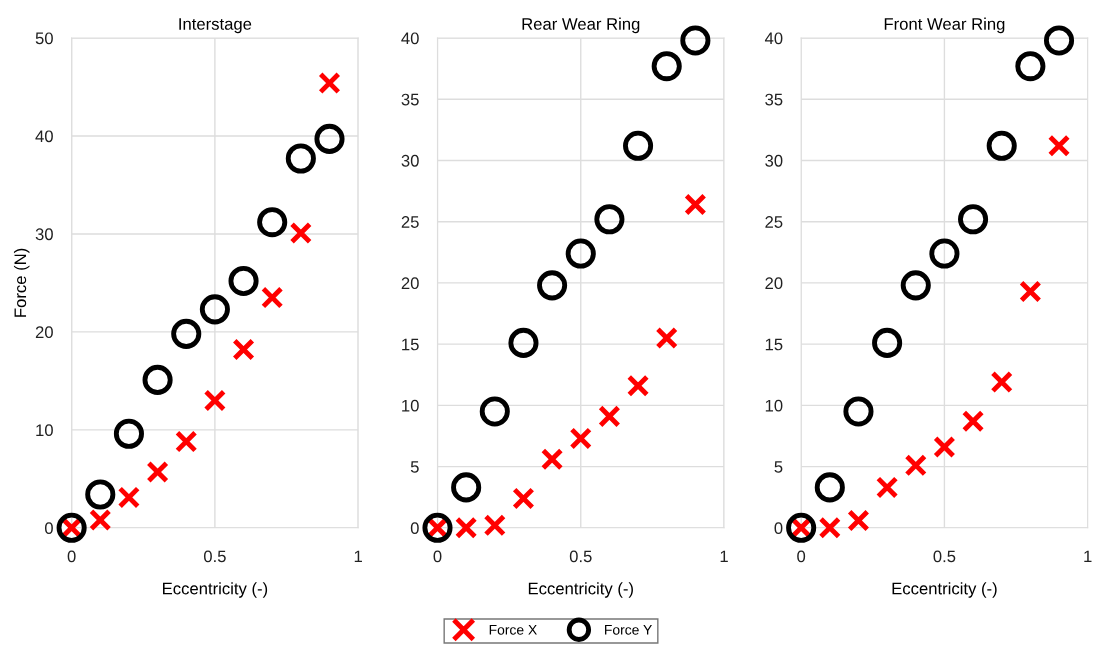 This screenshot has height=650, width=1102. Describe the element at coordinates (21, 282) in the screenshot. I see `y-axis-title: Force (N)` at that location.